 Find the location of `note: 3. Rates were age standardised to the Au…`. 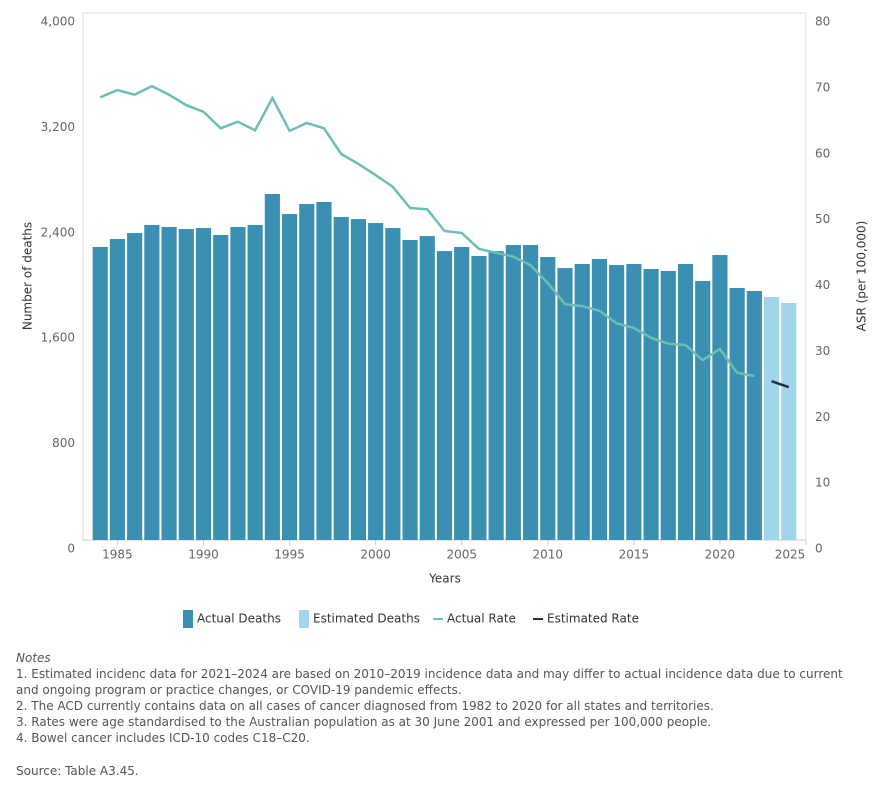

note: 3. Rates were age standardised to the Au… is located at coordinates (364, 722).